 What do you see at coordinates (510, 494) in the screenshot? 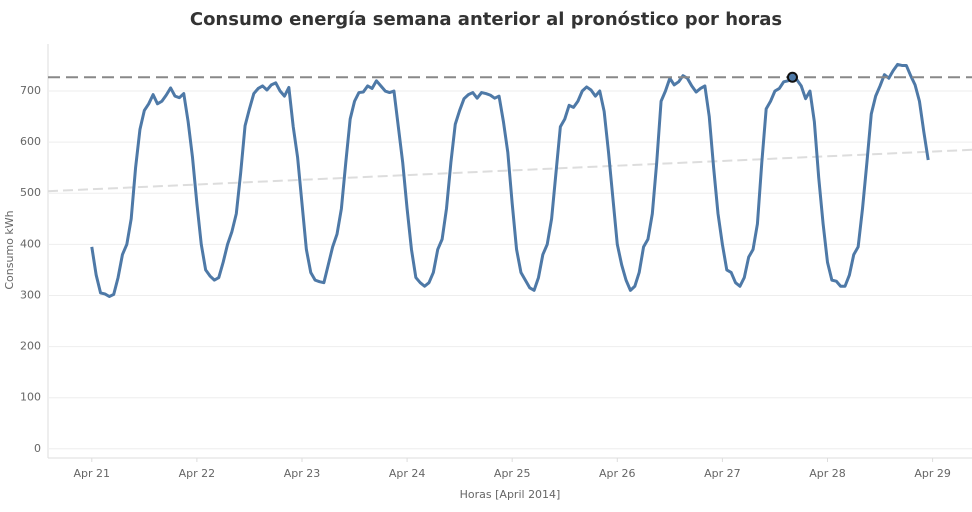
I see `x-axis-label: Horas [April 2014]` at bounding box center [510, 494].